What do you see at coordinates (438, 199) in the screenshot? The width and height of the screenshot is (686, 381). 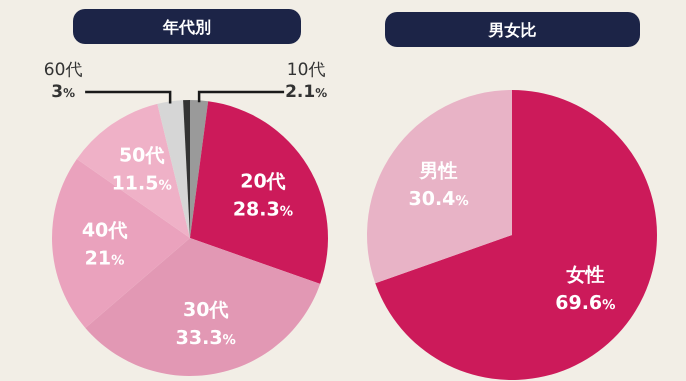 I see `data-label: 30.4%` at bounding box center [438, 199].